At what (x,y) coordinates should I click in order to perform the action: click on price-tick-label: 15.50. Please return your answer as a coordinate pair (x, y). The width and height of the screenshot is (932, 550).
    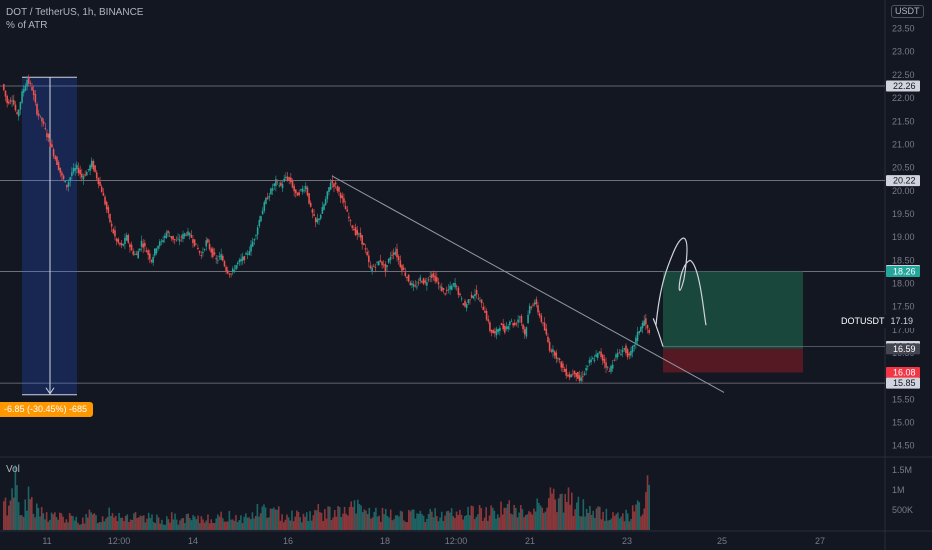
    Looking at the image, I should click on (903, 399).